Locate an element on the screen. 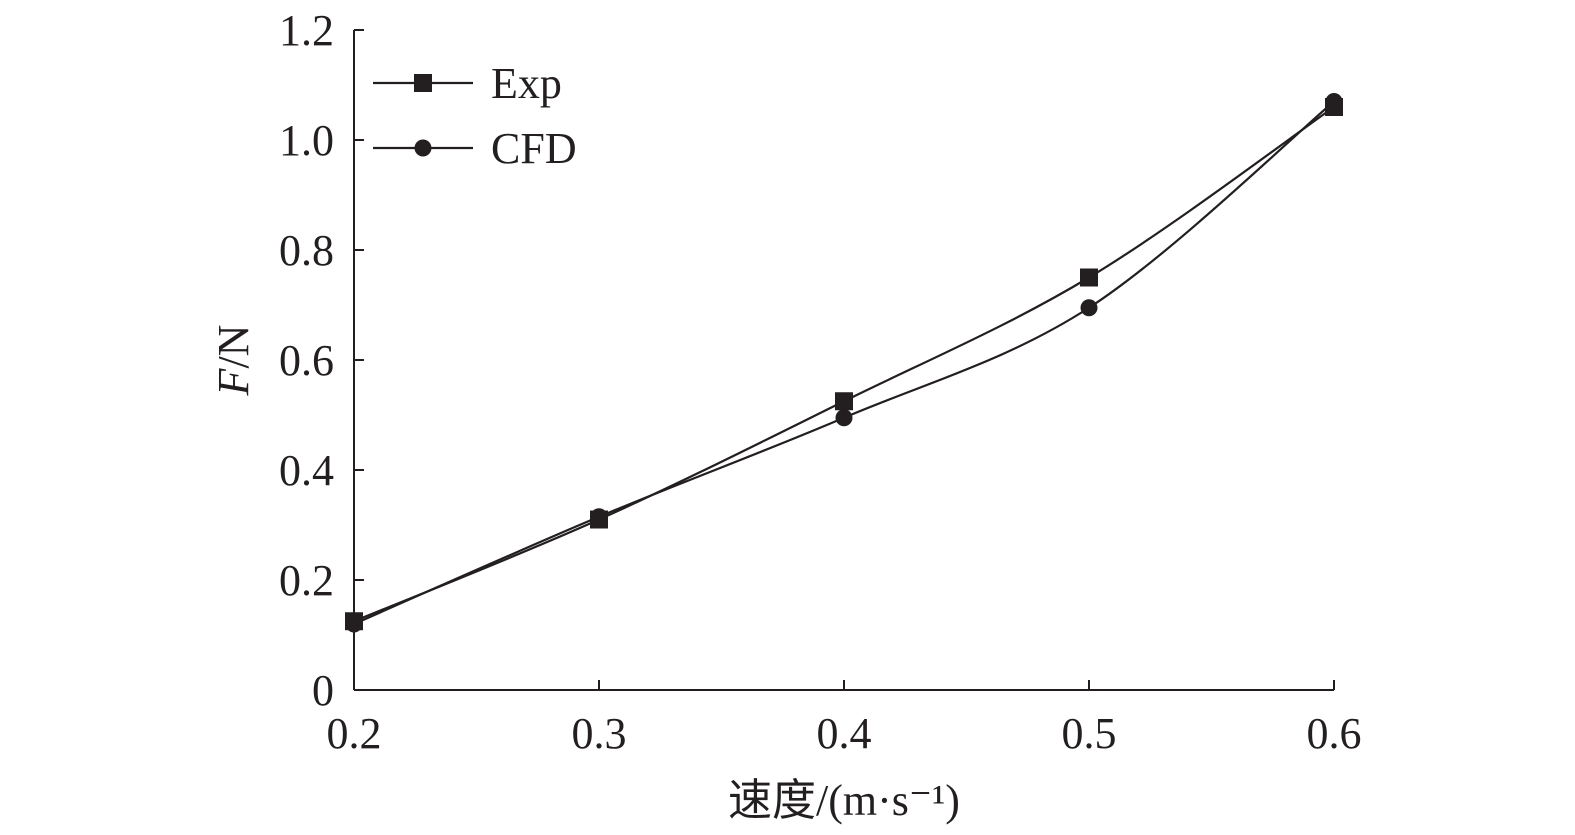 This screenshot has width=1575, height=835. x-tick-label: 0.2 is located at coordinates (354, 733).